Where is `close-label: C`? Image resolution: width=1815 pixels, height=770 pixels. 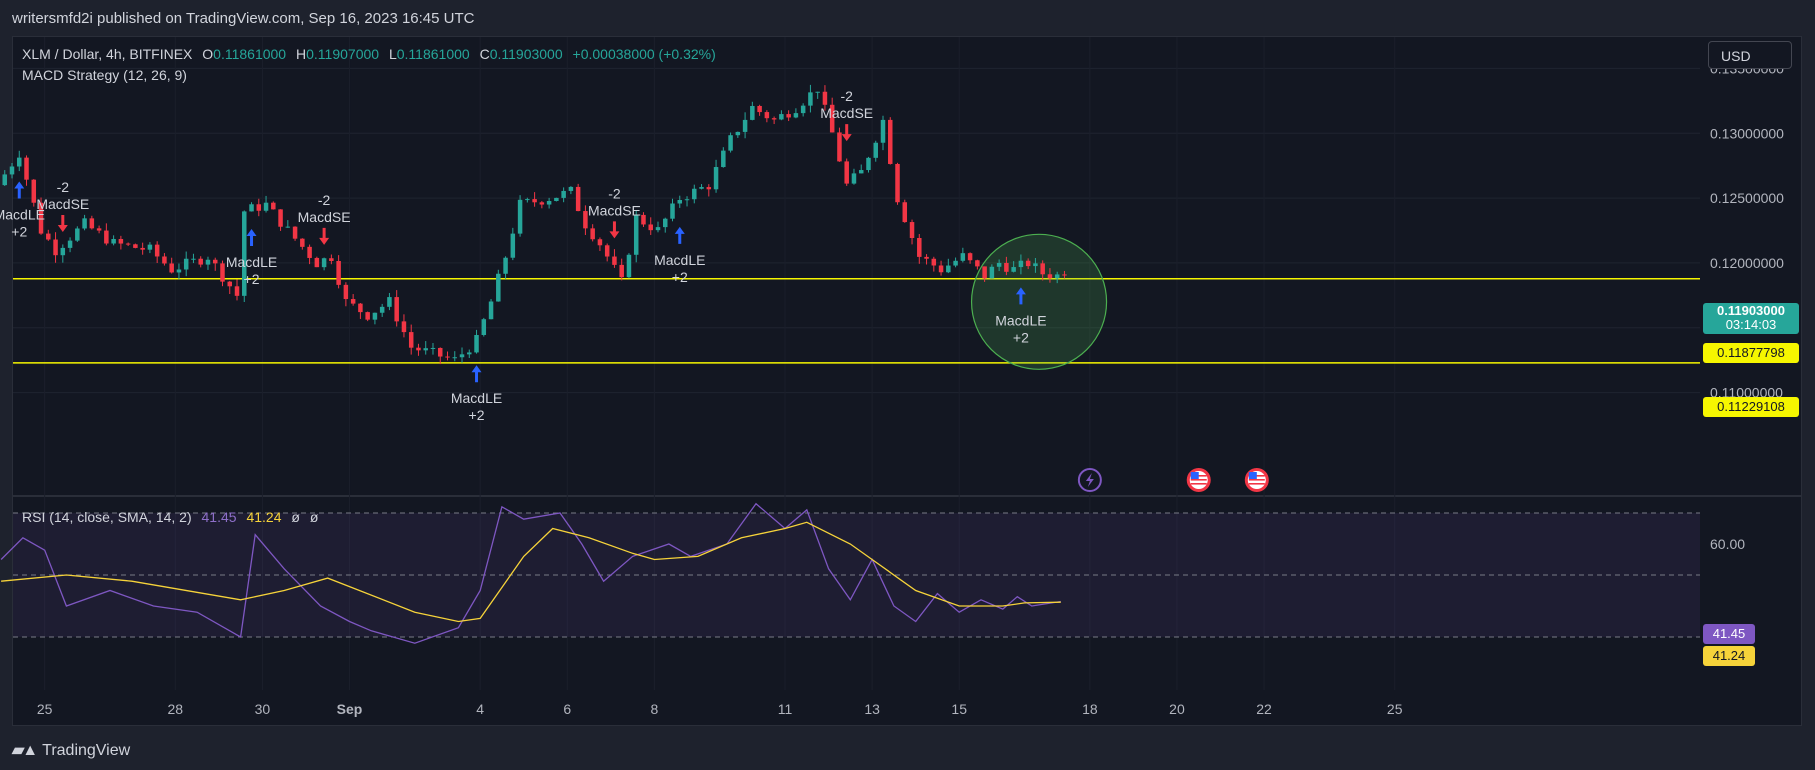 close-label: C is located at coordinates (484, 54).